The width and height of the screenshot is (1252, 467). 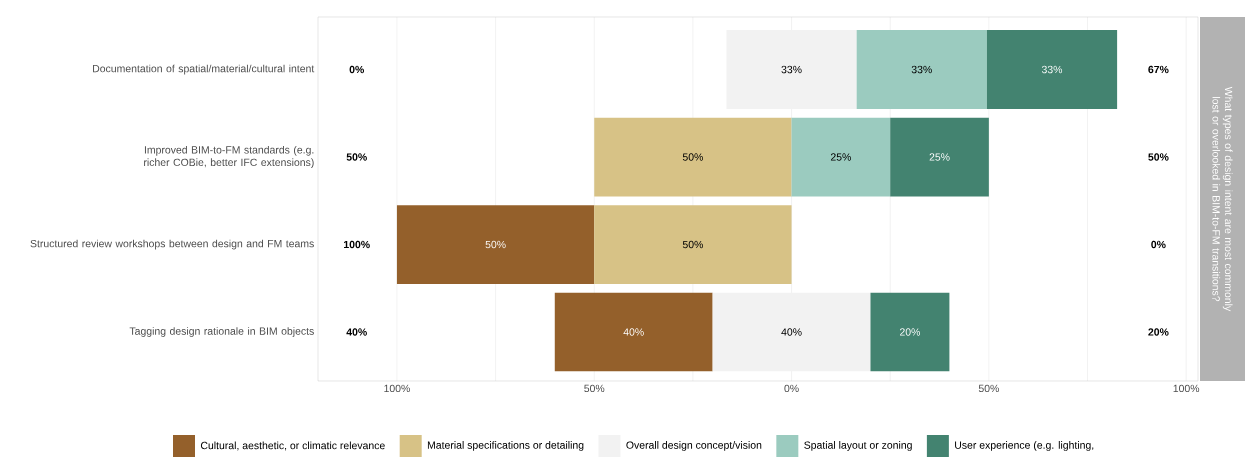 I want to click on text: What types of design intent are most commonly lost or overlooked in BIM-to-FM transitions?, so click(x=1222, y=199).